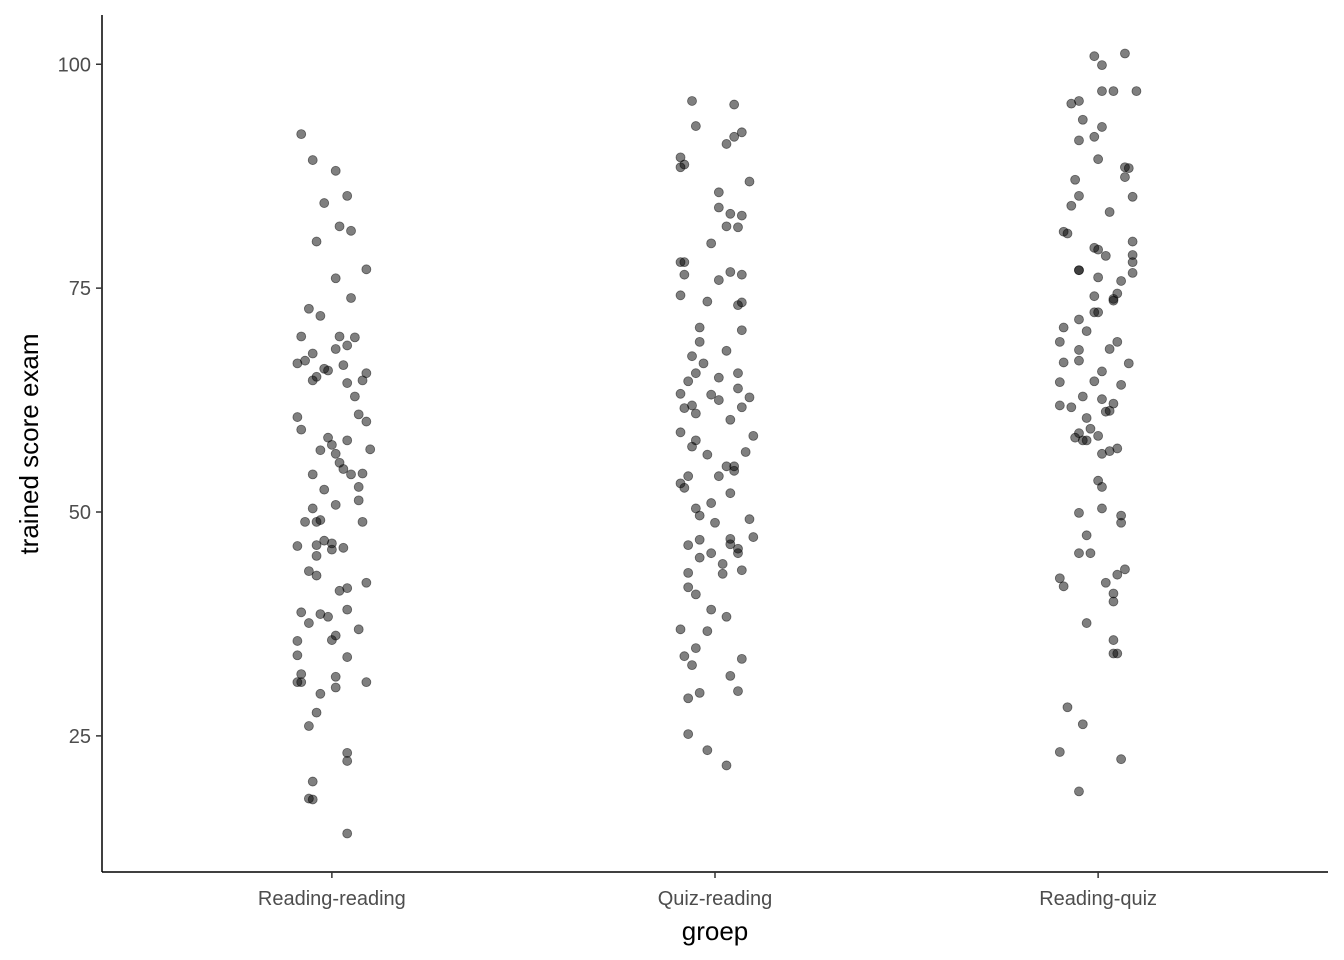  I want to click on y-tick-label: 50, so click(80, 513).